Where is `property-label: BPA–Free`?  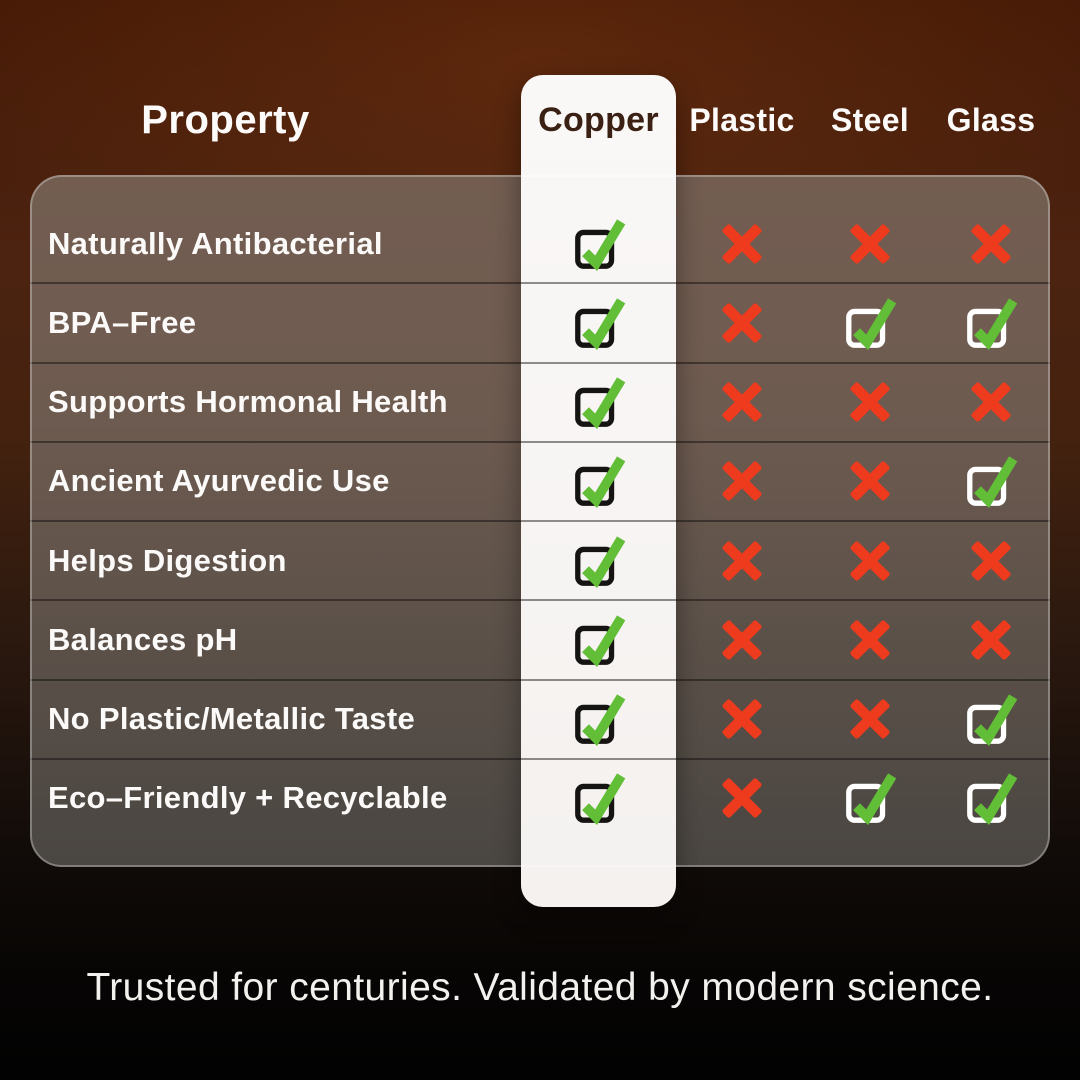
property-label: BPA–Free is located at coordinates (122, 322).